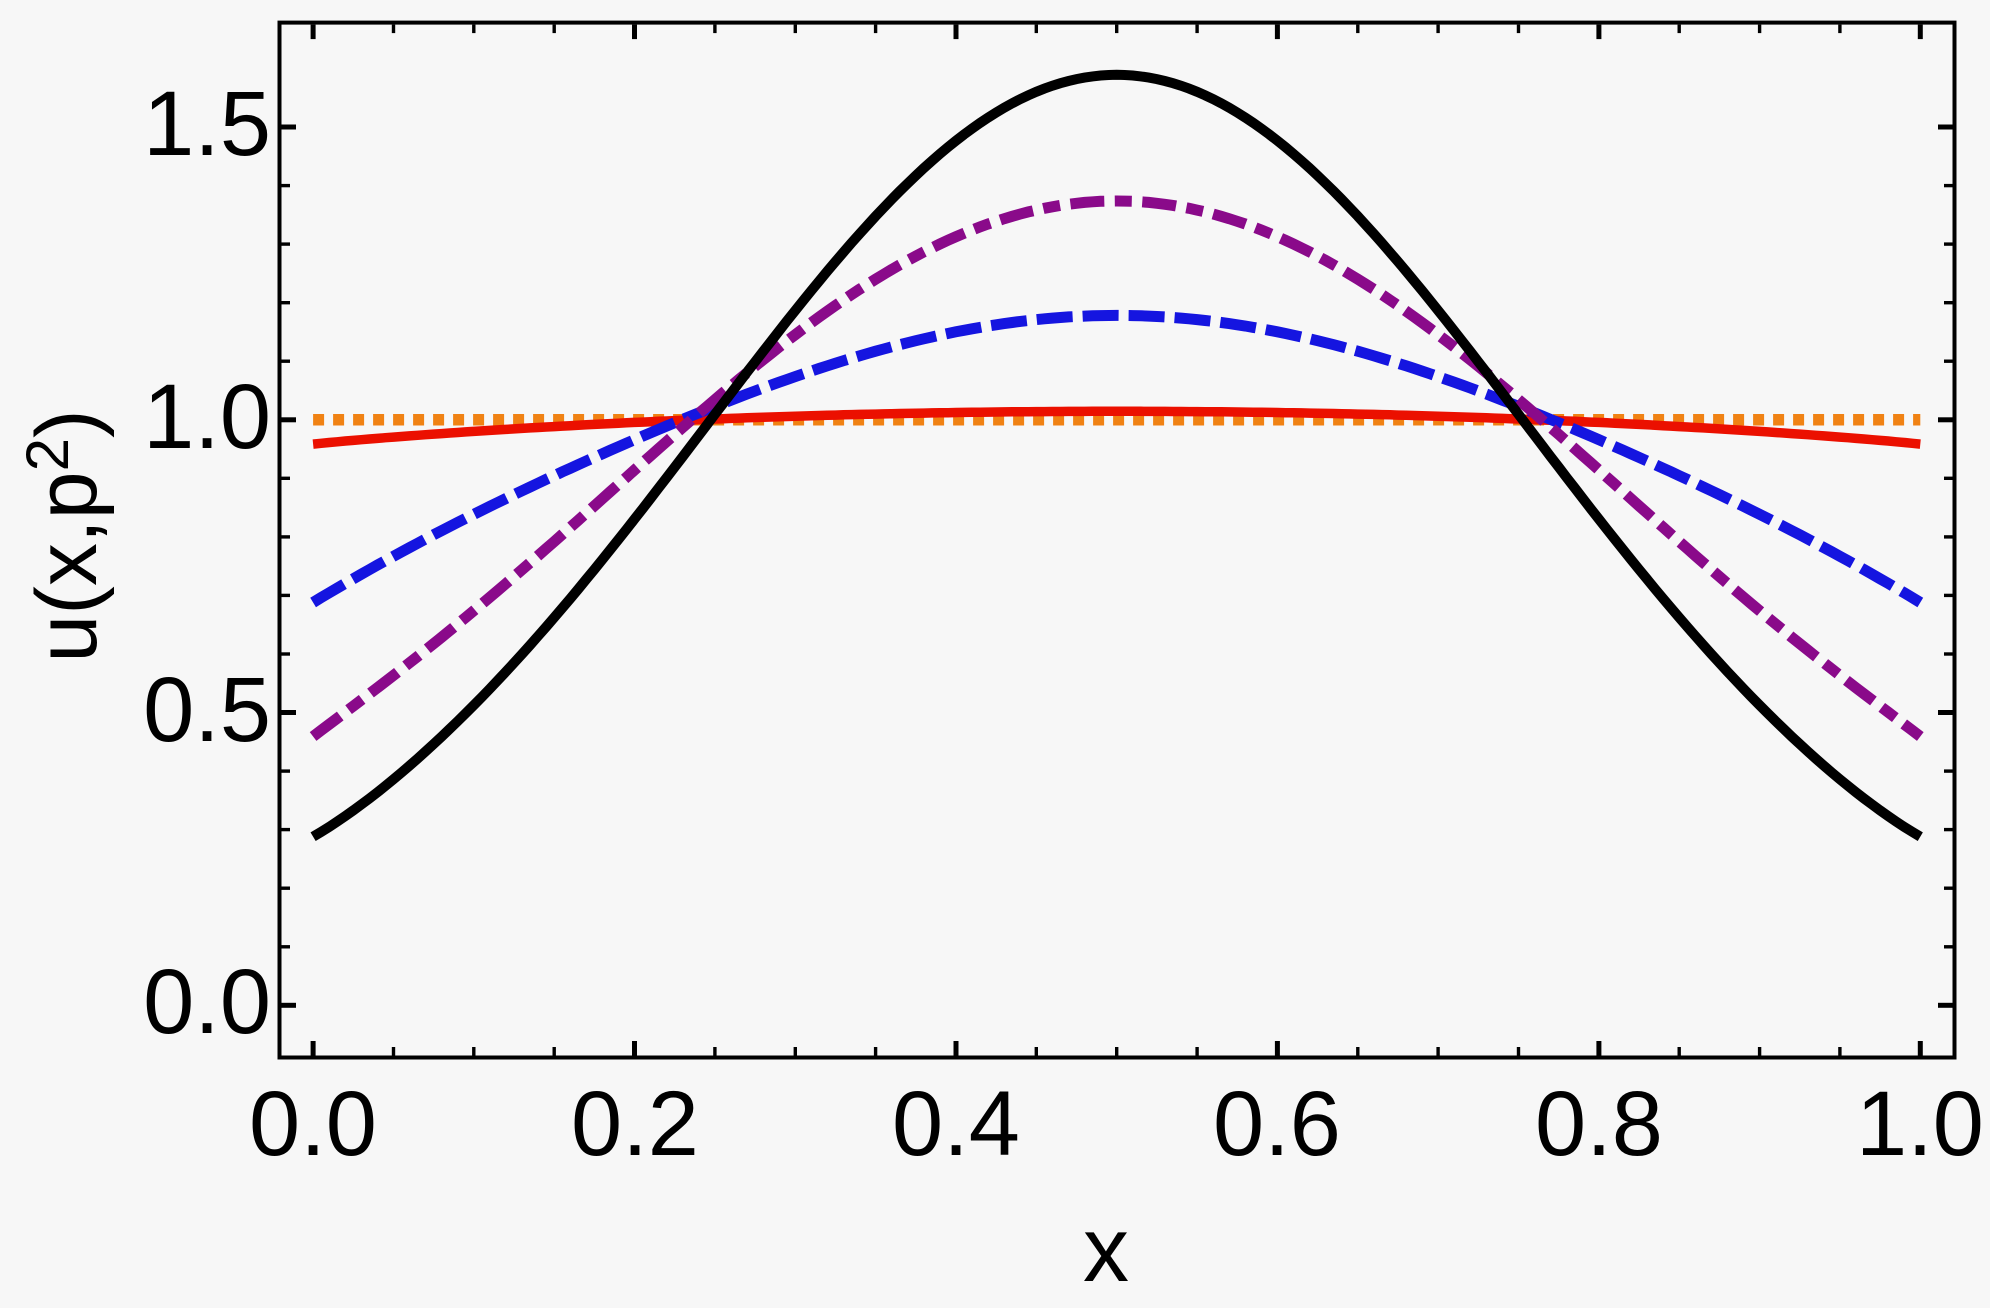 This screenshot has width=1990, height=1308. What do you see at coordinates (207, 124) in the screenshot?
I see `svg-text: 1.5` at bounding box center [207, 124].